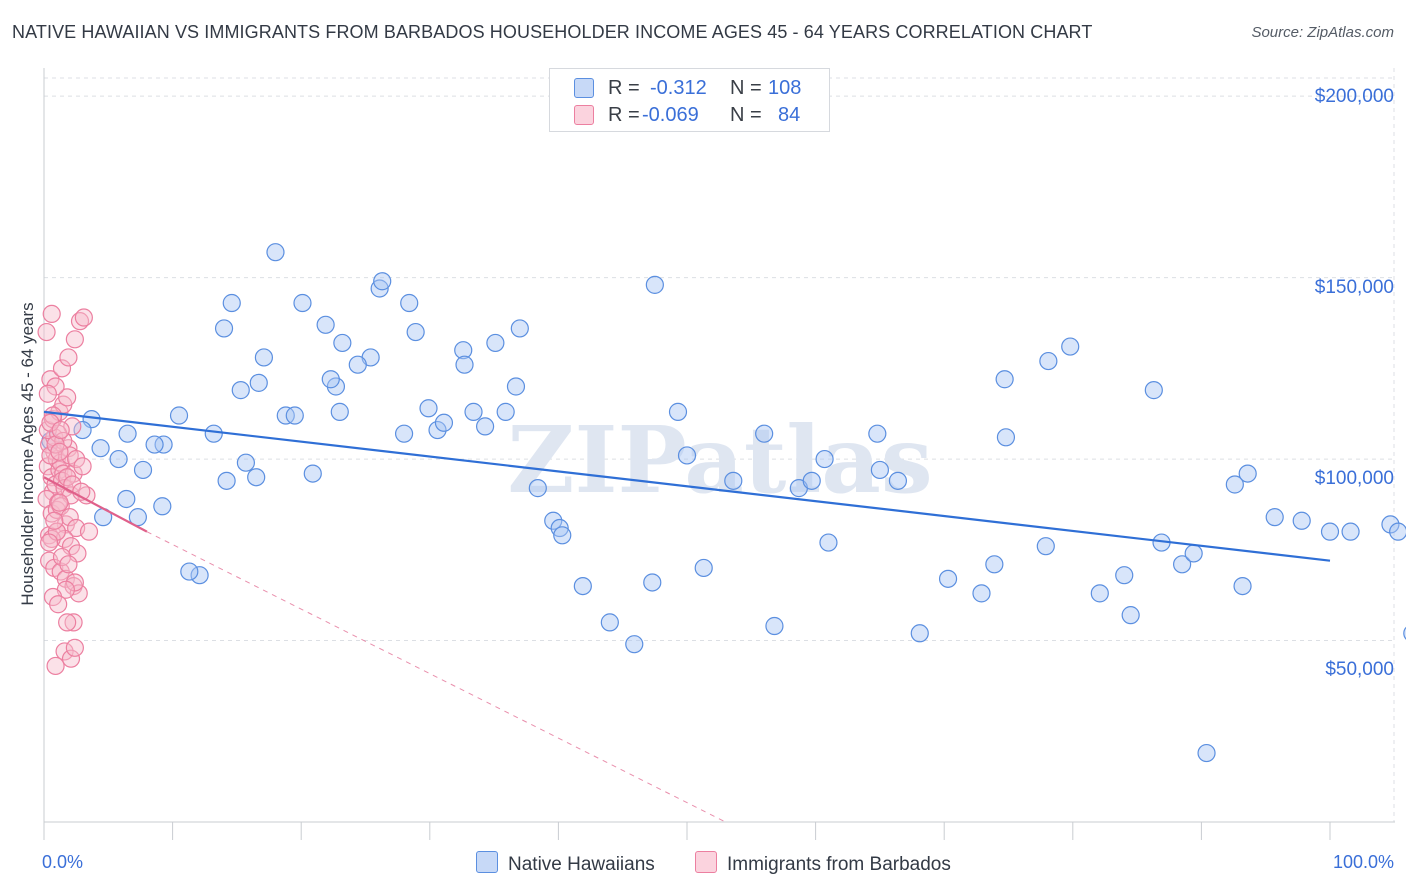 The height and width of the screenshot is (892, 1406). Describe the element at coordinates (487, 862) in the screenshot. I see `bottom-legend-swatch-blue` at that location.